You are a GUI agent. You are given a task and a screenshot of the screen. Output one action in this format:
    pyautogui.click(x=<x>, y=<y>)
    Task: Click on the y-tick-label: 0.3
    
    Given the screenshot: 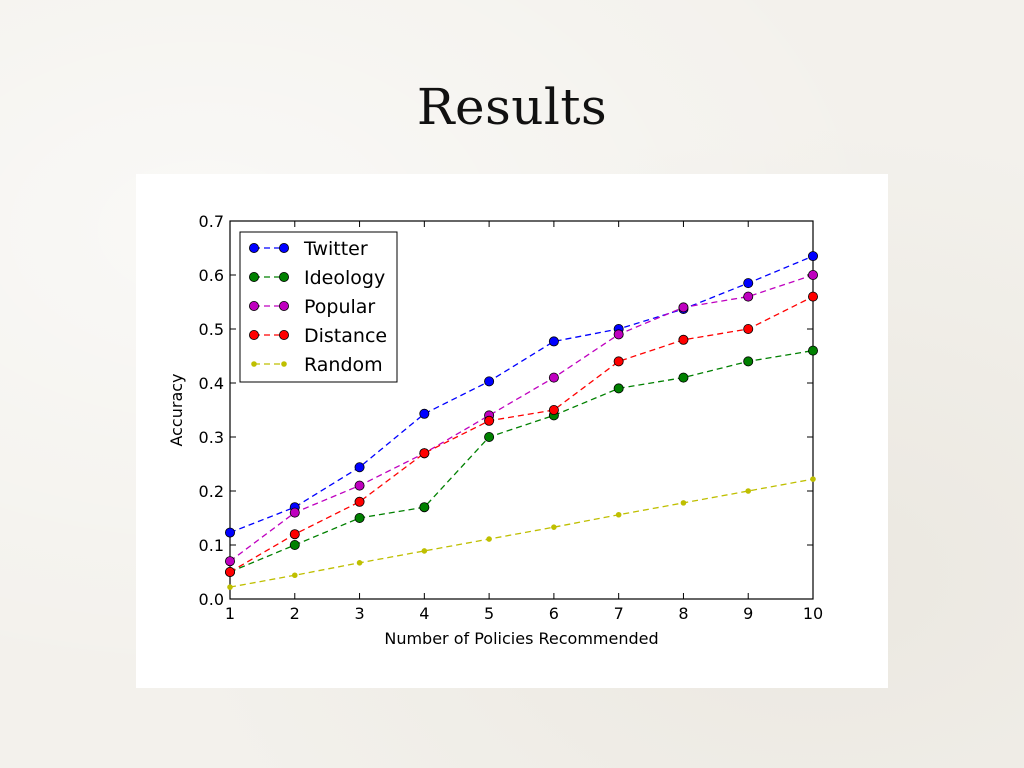 What is the action you would take?
    pyautogui.click(x=211, y=437)
    